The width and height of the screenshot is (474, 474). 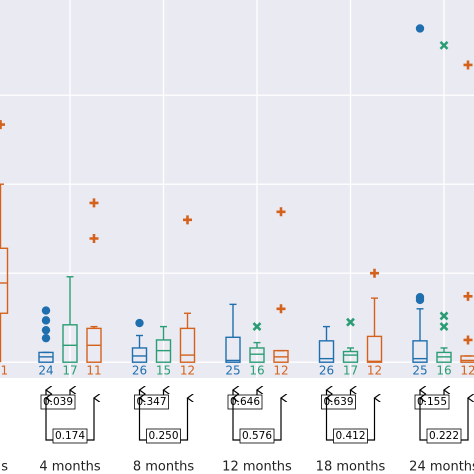 I want to click on comparison-label: 0.347, so click(x=151, y=402).